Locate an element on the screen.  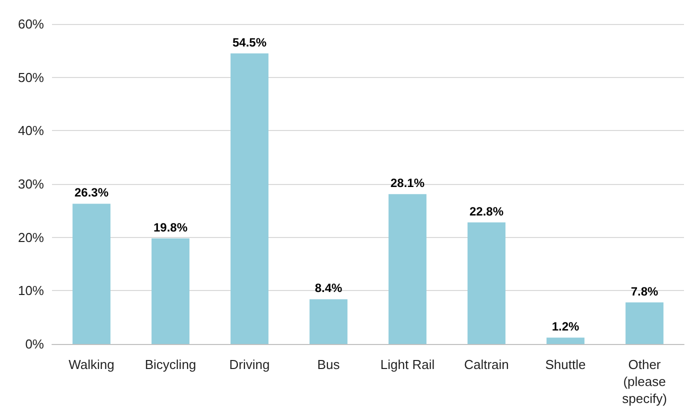
y-tick-label: 20% is located at coordinates (31, 237).